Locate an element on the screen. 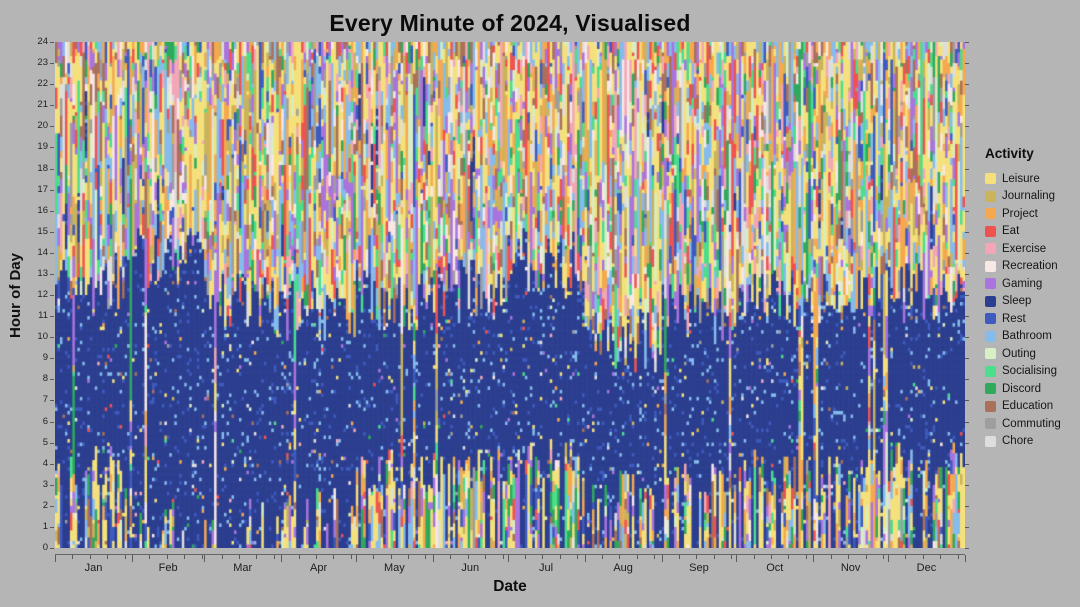  legend-item-label: Commuting is located at coordinates (1031, 423).